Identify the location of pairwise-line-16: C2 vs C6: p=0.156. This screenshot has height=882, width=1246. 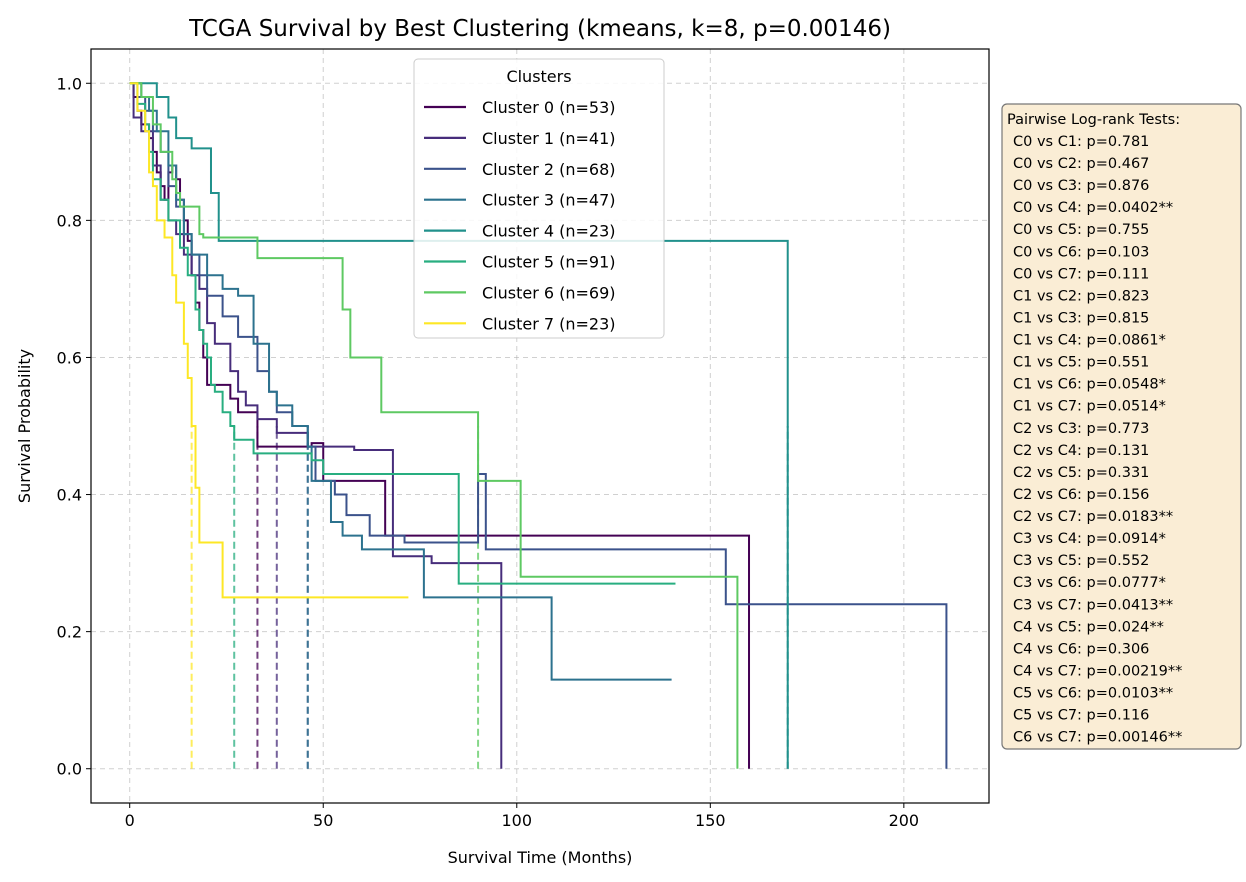
(1081, 495).